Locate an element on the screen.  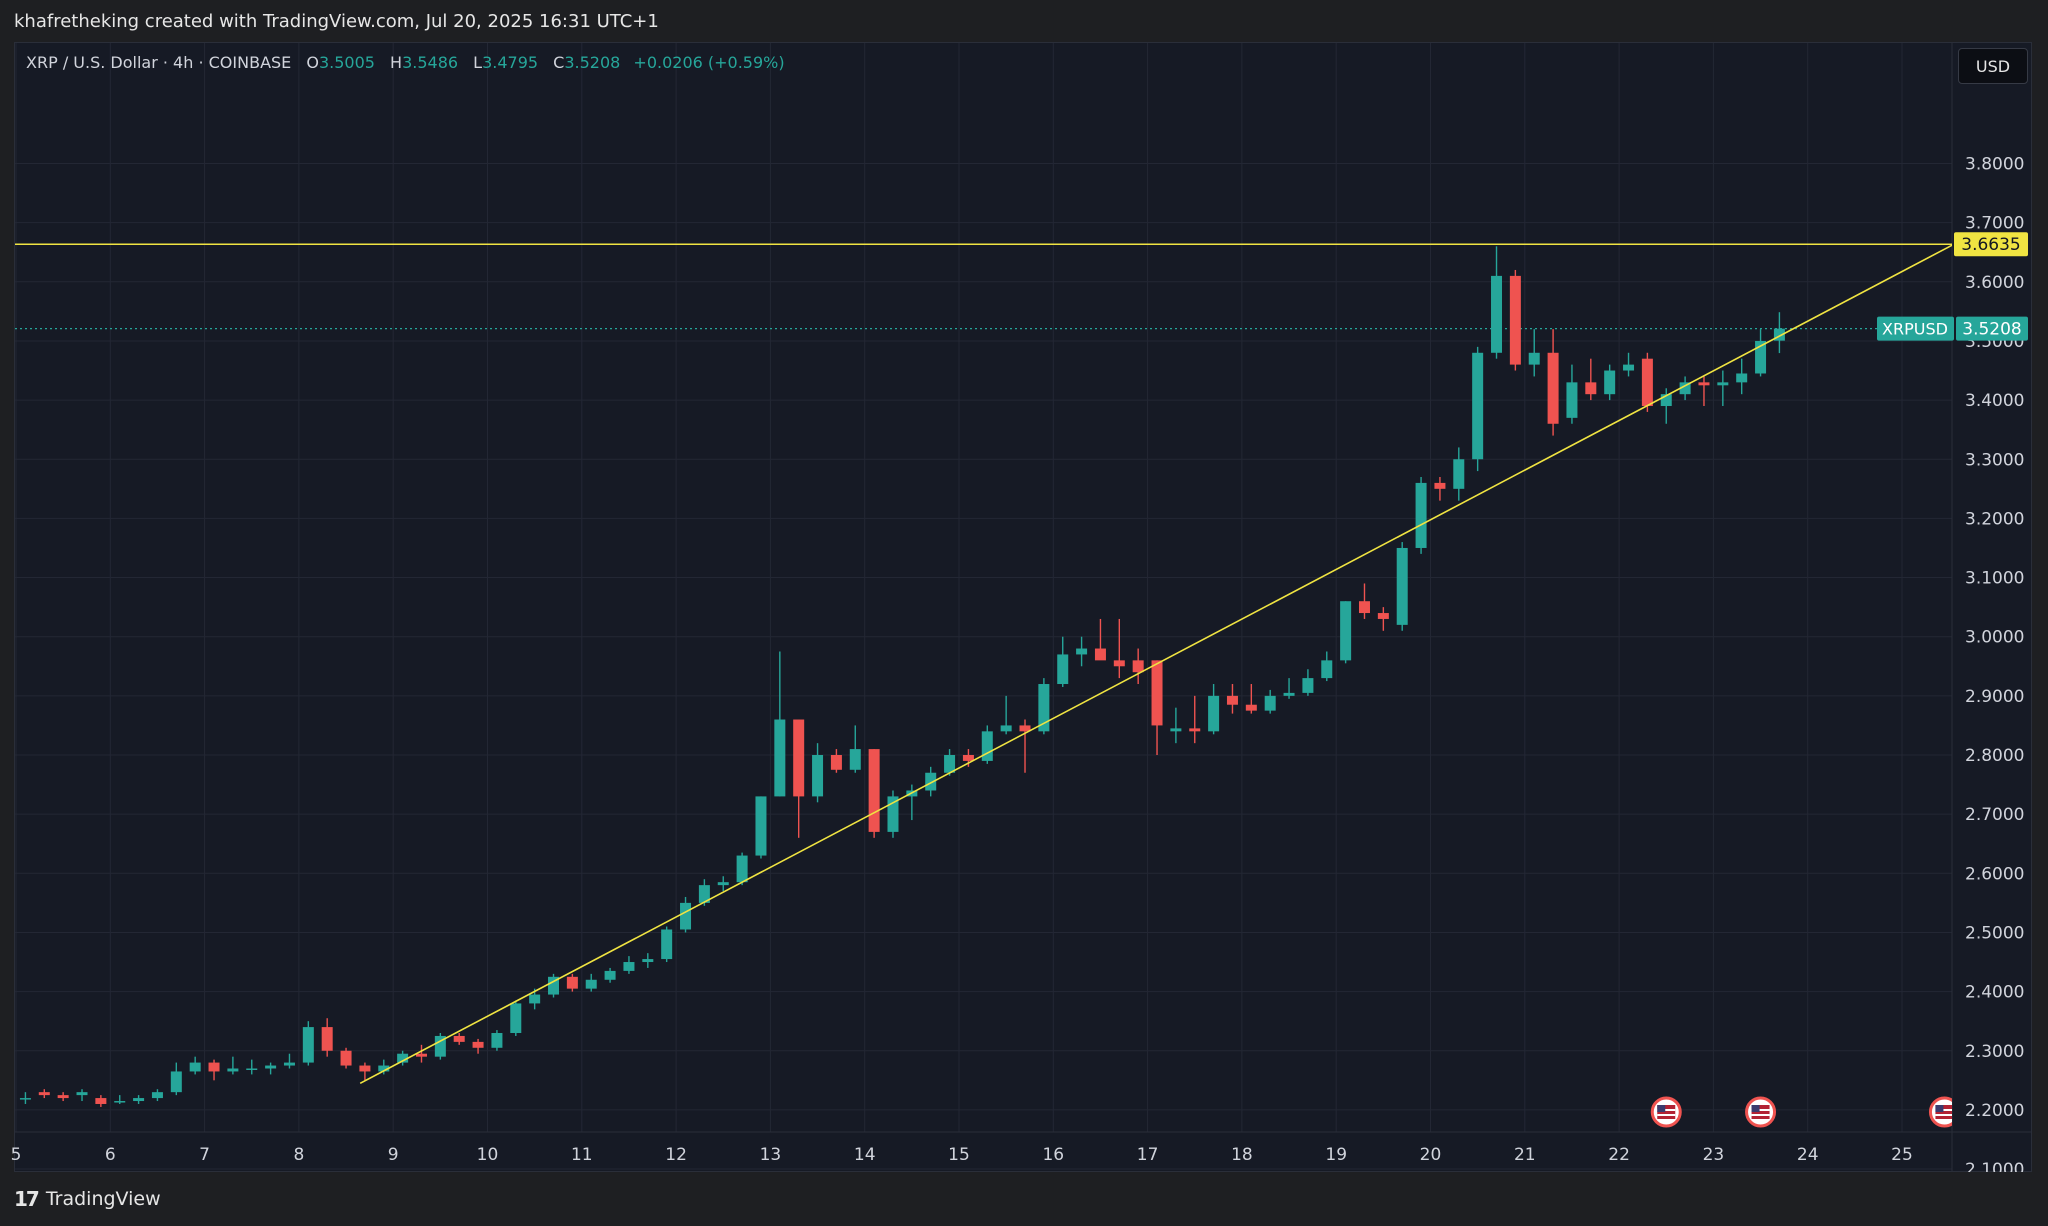
low-value: 3.4795 is located at coordinates (510, 62).